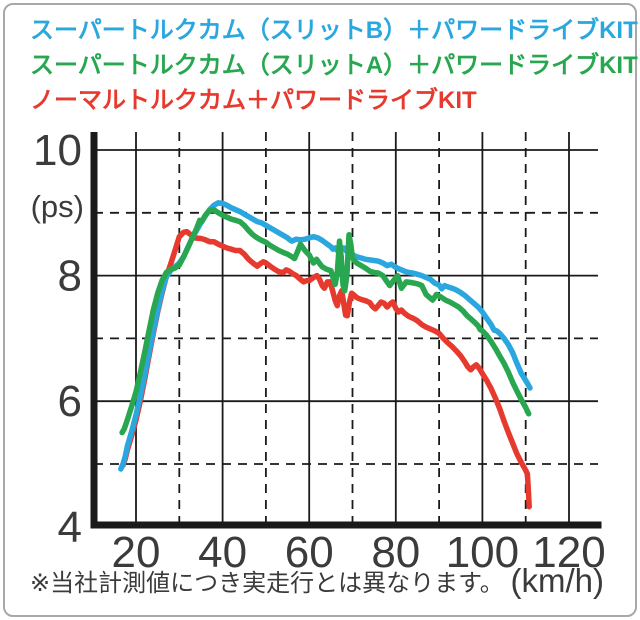  Describe the element at coordinates (253, 100) in the screenshot. I see `legend-item-normal: ノーマルトルクカム＋パワードライブKIT` at that location.